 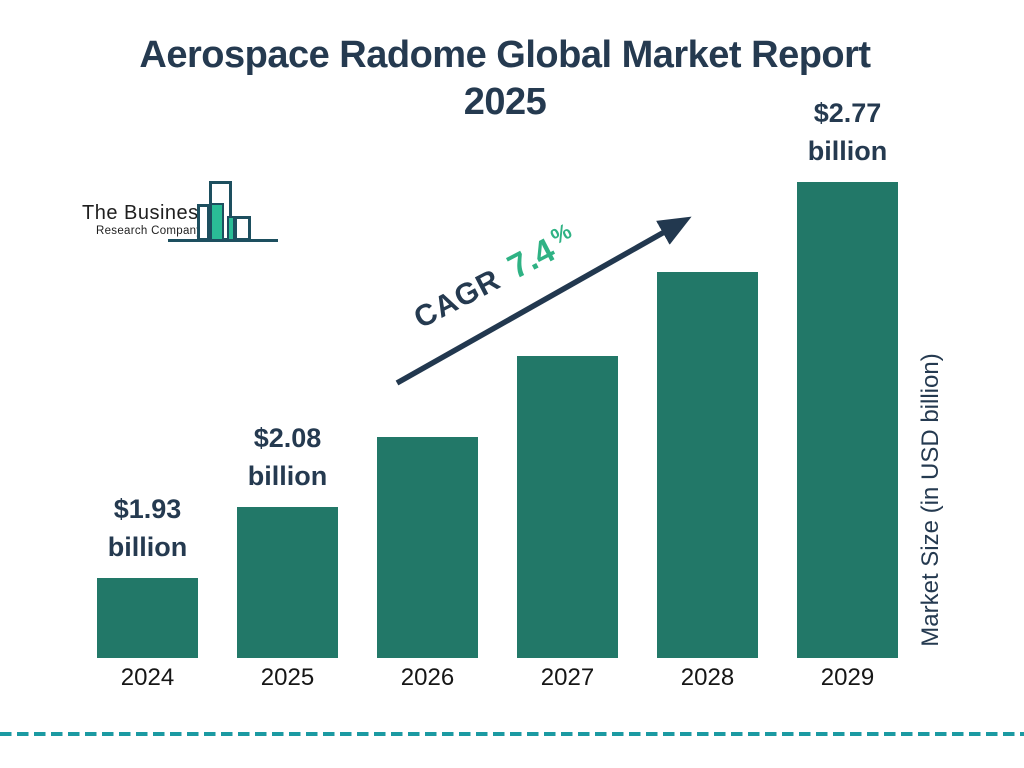 What do you see at coordinates (287, 677) in the screenshot?
I see `x-tick-2025: 2025` at bounding box center [287, 677].